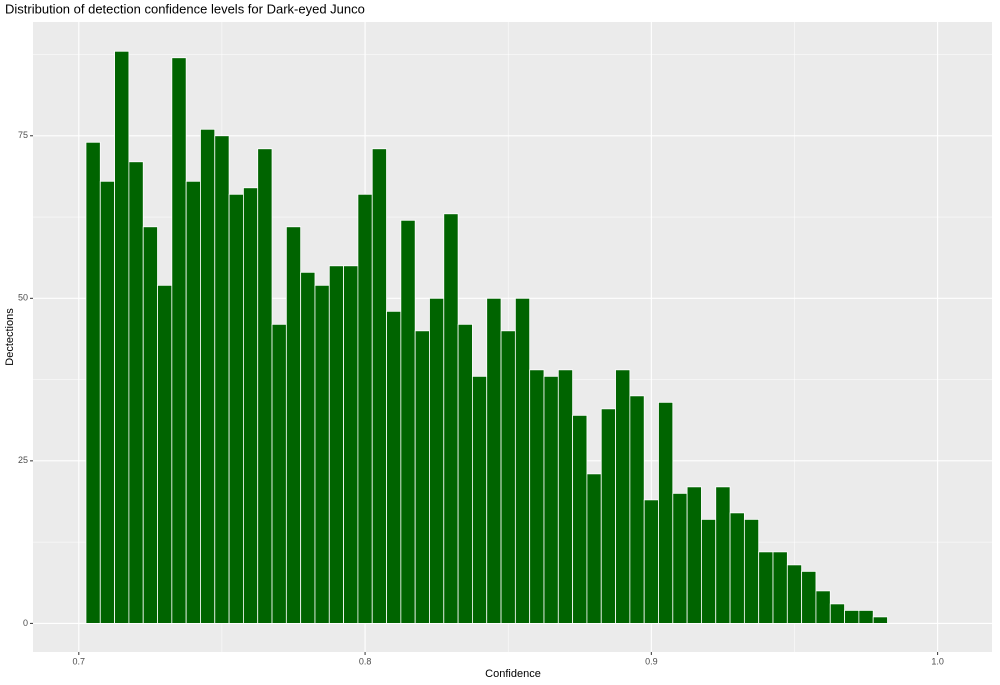 Image resolution: width=1000 pixels, height=685 pixels. Describe the element at coordinates (651, 661) in the screenshot. I see `x-tick-label: 0.9` at that location.